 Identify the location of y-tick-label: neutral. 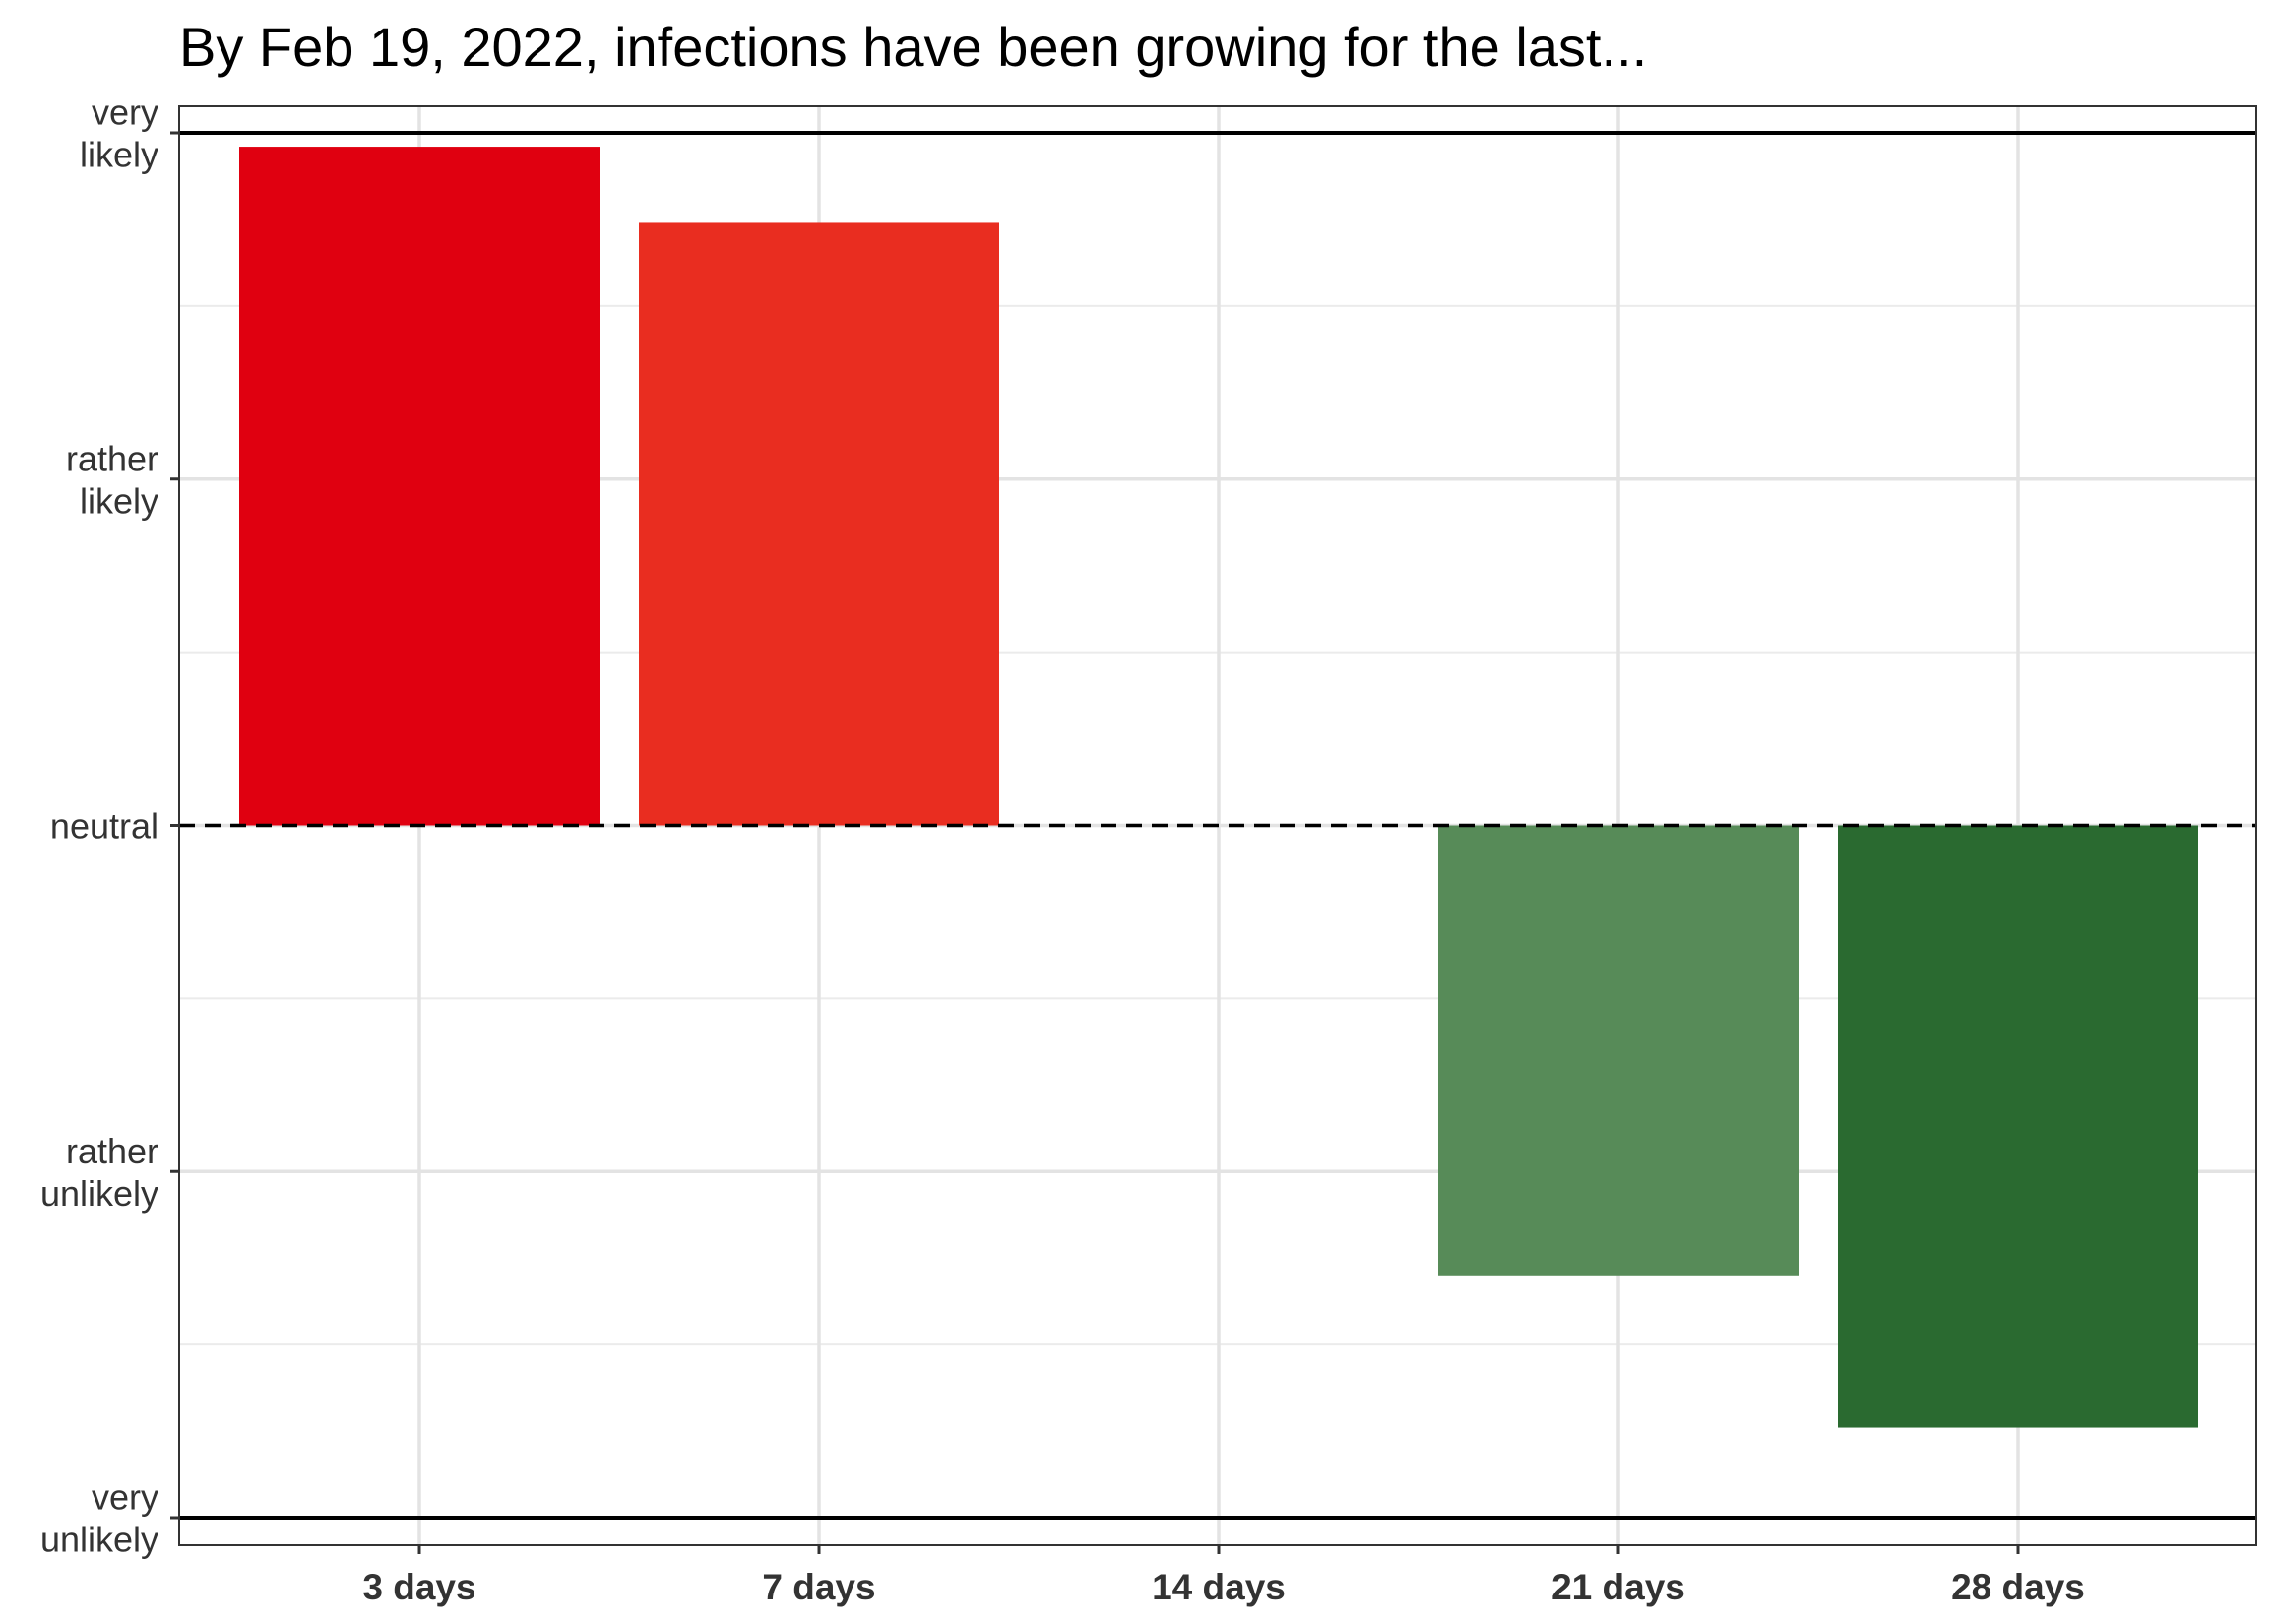
(104, 826).